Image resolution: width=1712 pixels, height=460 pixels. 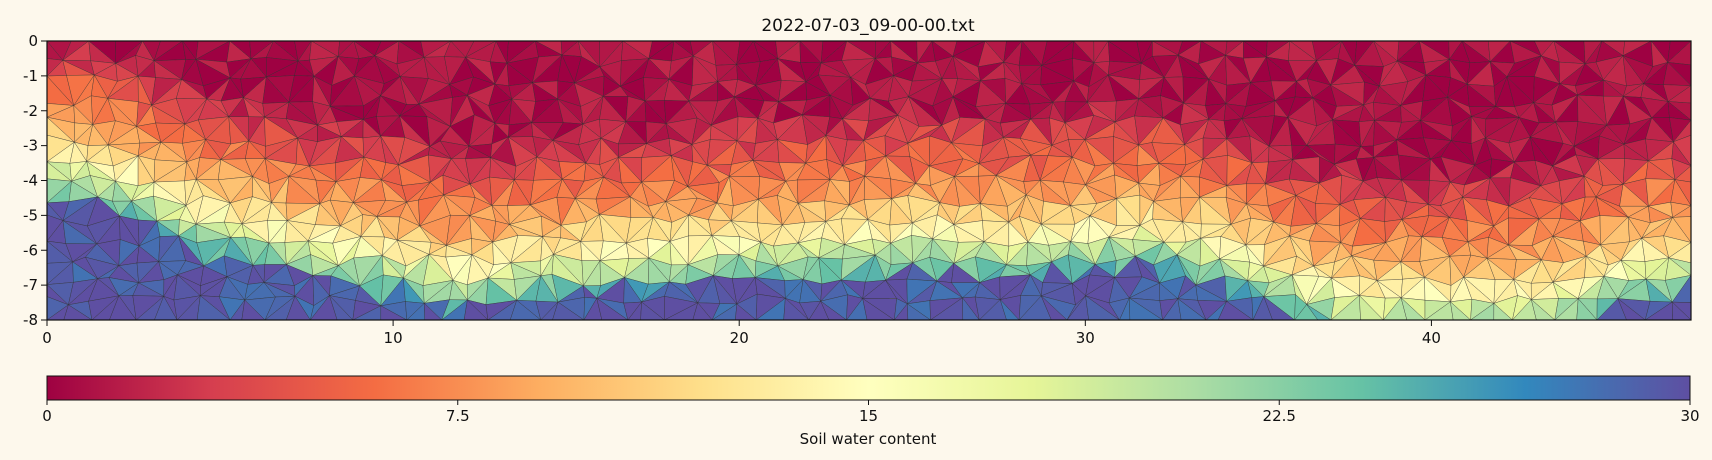 What do you see at coordinates (30, 250) in the screenshot?
I see `y-tick-label: -6` at bounding box center [30, 250].